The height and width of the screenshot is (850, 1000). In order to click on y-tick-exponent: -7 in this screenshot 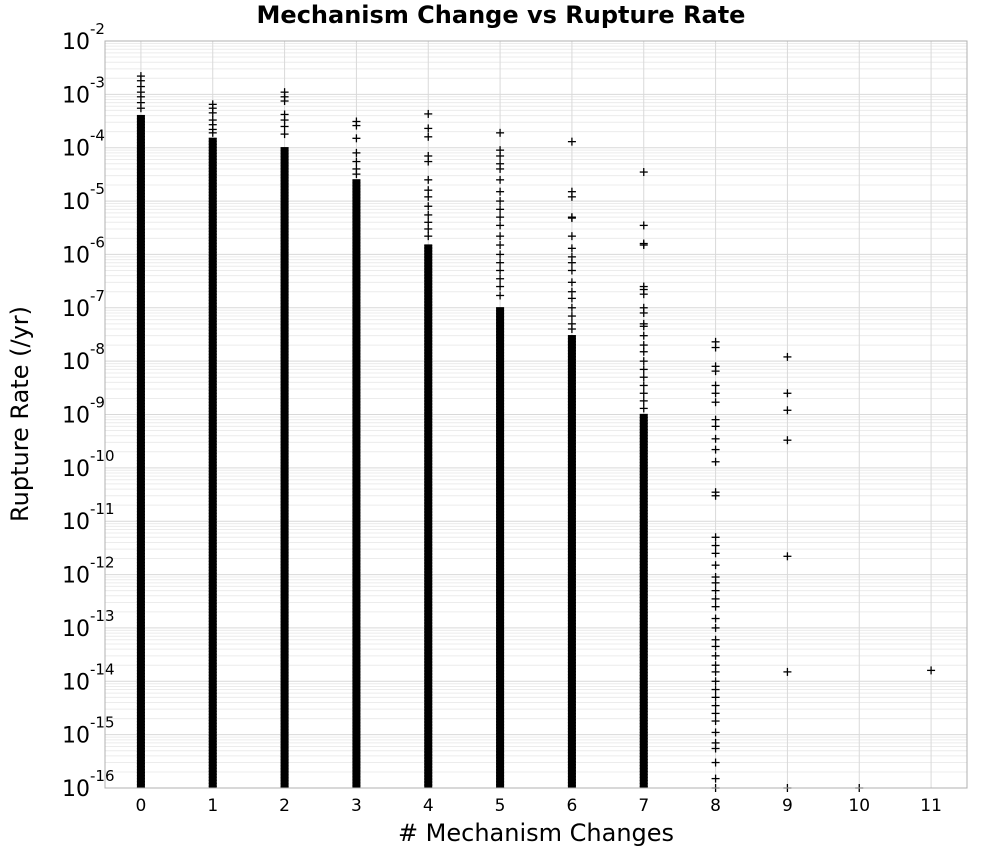, I will do `click(97, 296)`.